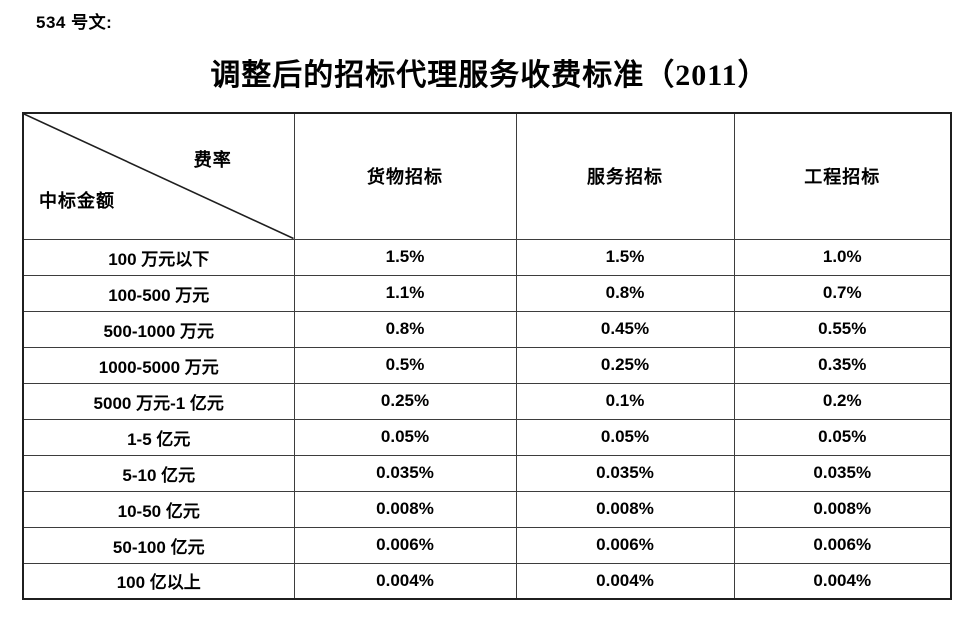 This screenshot has width=979, height=629. I want to click on column-header-services: 服务招标, so click(625, 176).